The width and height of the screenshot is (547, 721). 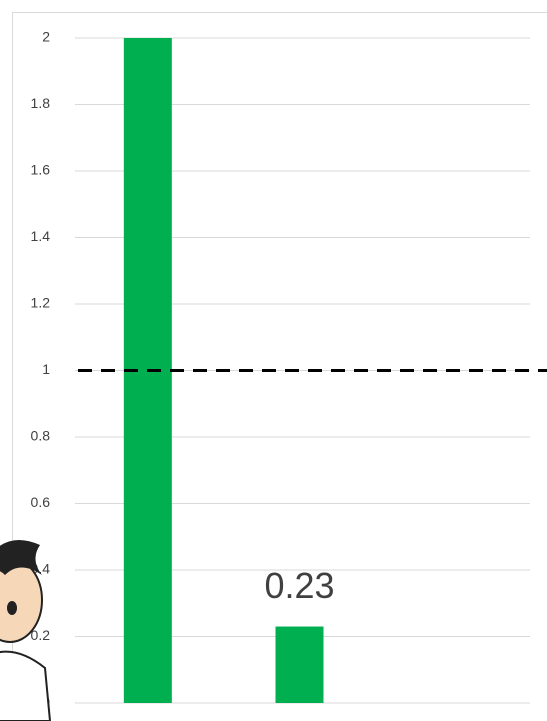 What do you see at coordinates (41, 502) in the screenshot?
I see `y-tick-label: 0.6` at bounding box center [41, 502].